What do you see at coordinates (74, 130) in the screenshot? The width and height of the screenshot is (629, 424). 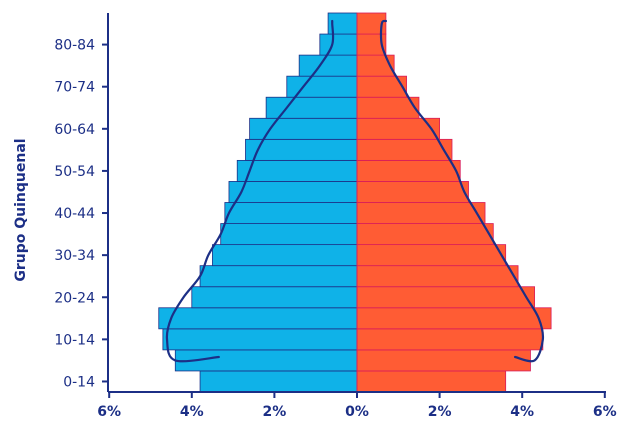 I see `y-tick-label-7: 60-64` at bounding box center [74, 130].